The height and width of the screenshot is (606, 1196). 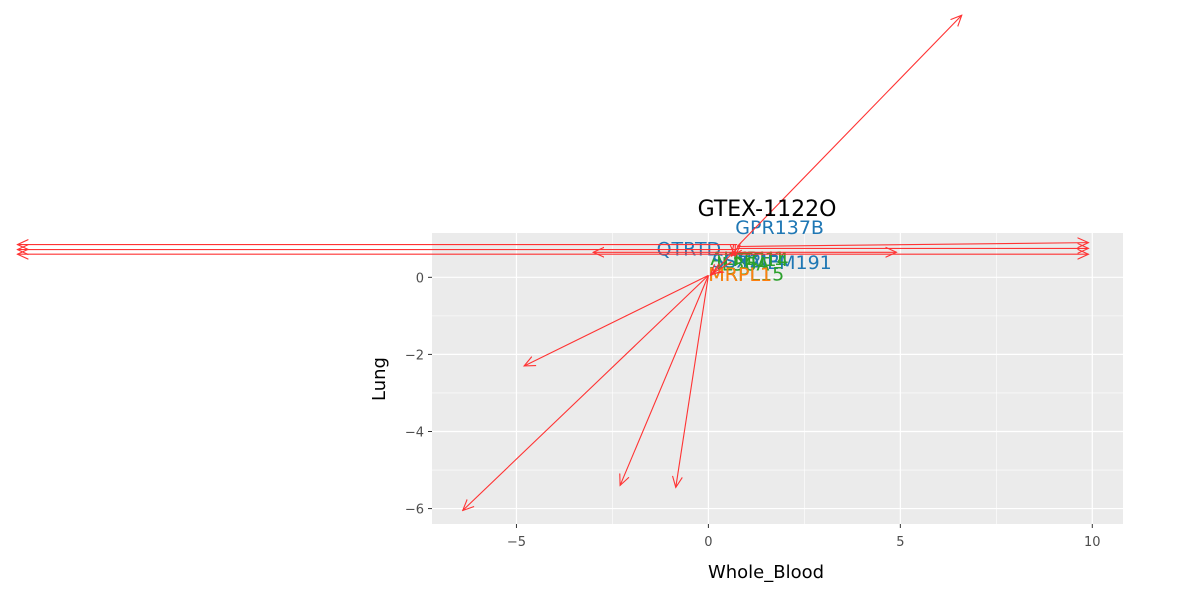 What do you see at coordinates (900, 542) in the screenshot?
I see `x-tick-label: 5` at bounding box center [900, 542].